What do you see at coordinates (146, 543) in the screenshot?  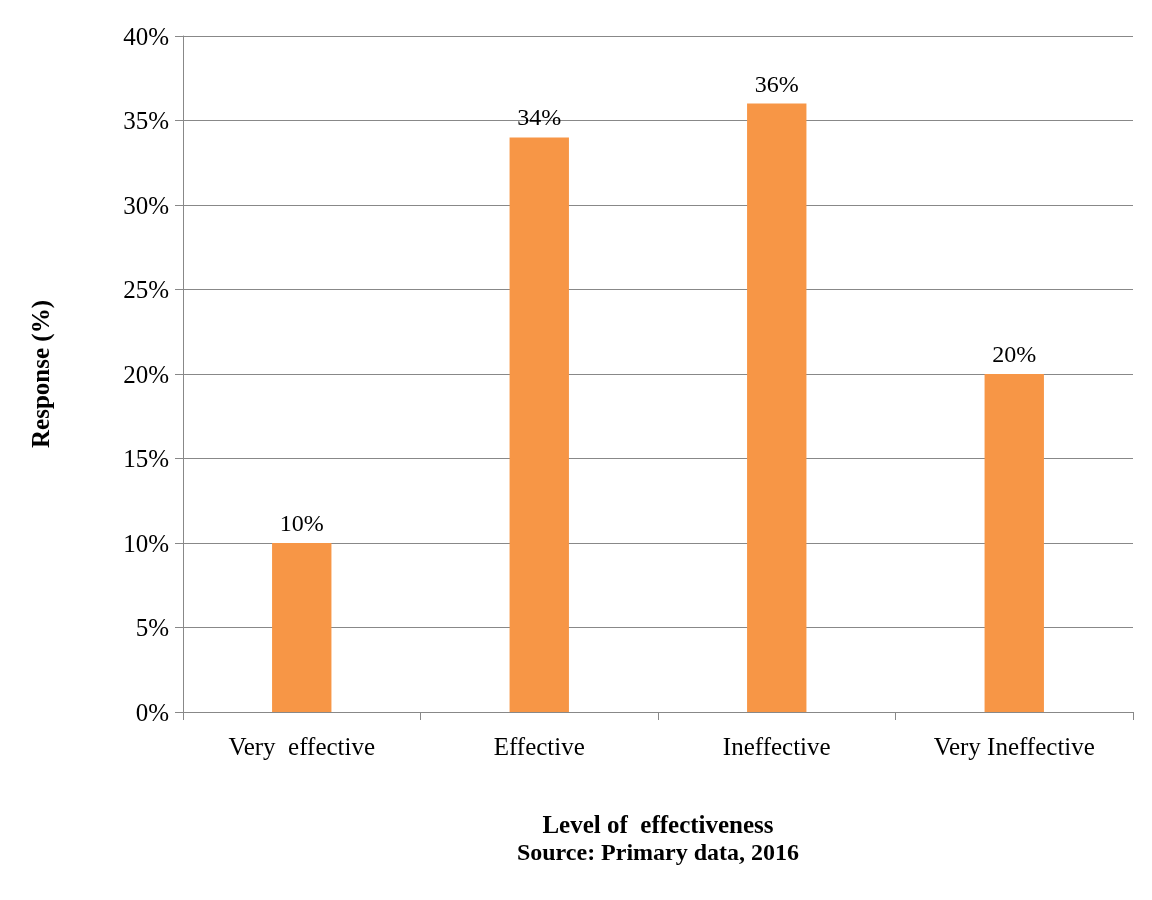 I see `y-tick-label: 10%` at bounding box center [146, 543].